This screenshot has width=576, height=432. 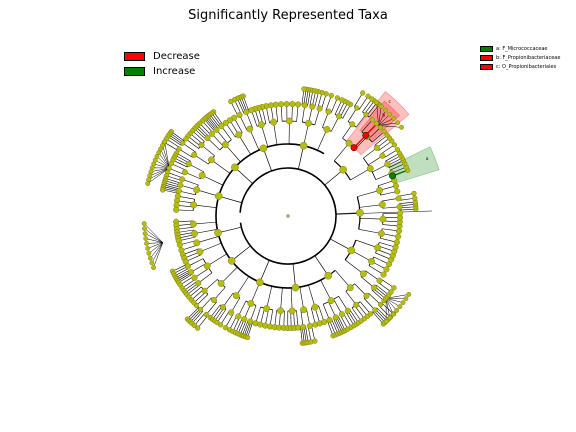 What do you see at coordinates (486, 48) in the screenshot?
I see `clade-a-swatch` at bounding box center [486, 48].